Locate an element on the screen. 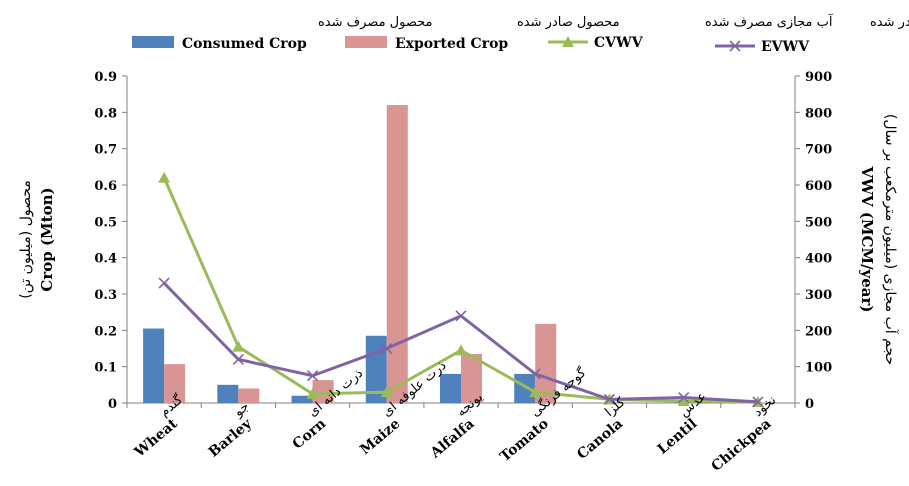 The image size is (909, 486). legend-label-fa: محصول مصرف شده is located at coordinates (375, 22).